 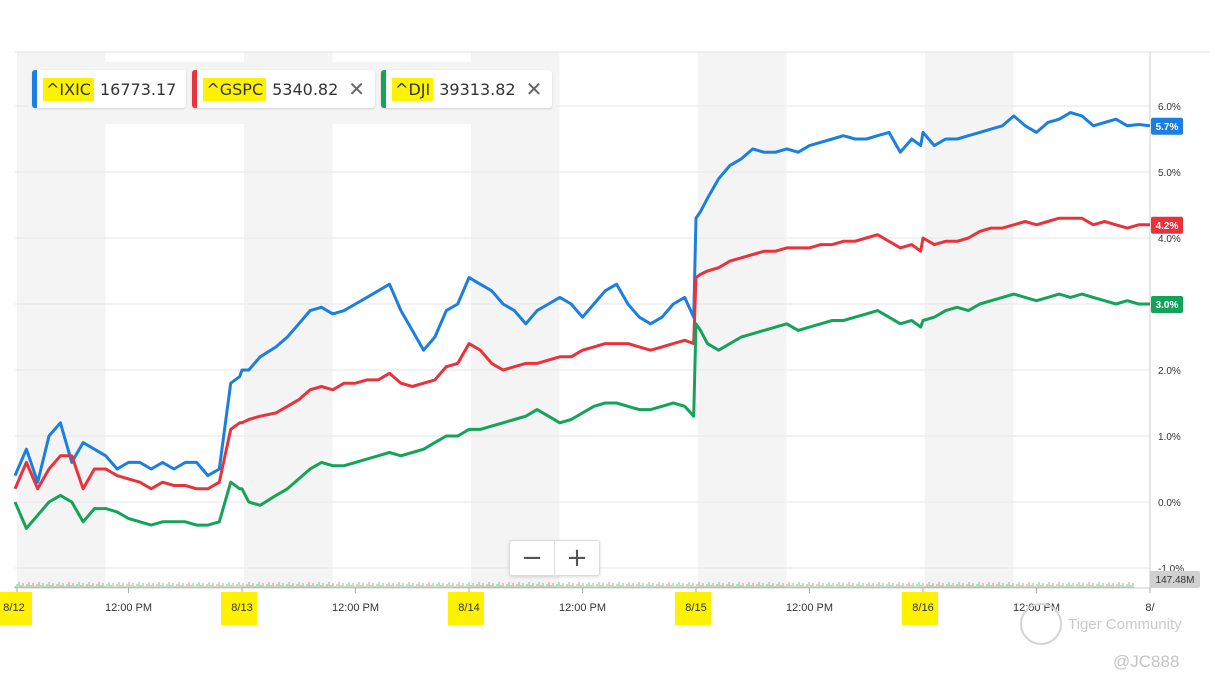 I want to click on x-tick-label: 8/13, so click(x=241, y=608).